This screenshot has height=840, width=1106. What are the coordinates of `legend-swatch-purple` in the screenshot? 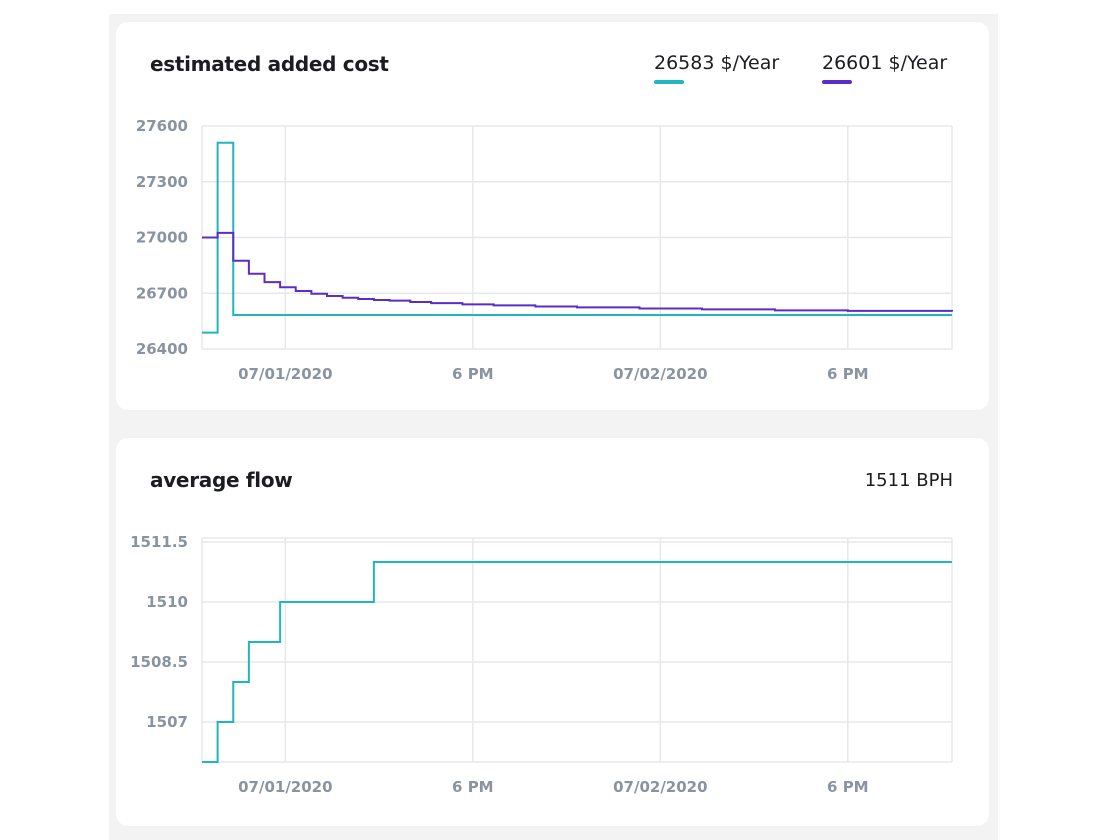 It's located at (837, 82).